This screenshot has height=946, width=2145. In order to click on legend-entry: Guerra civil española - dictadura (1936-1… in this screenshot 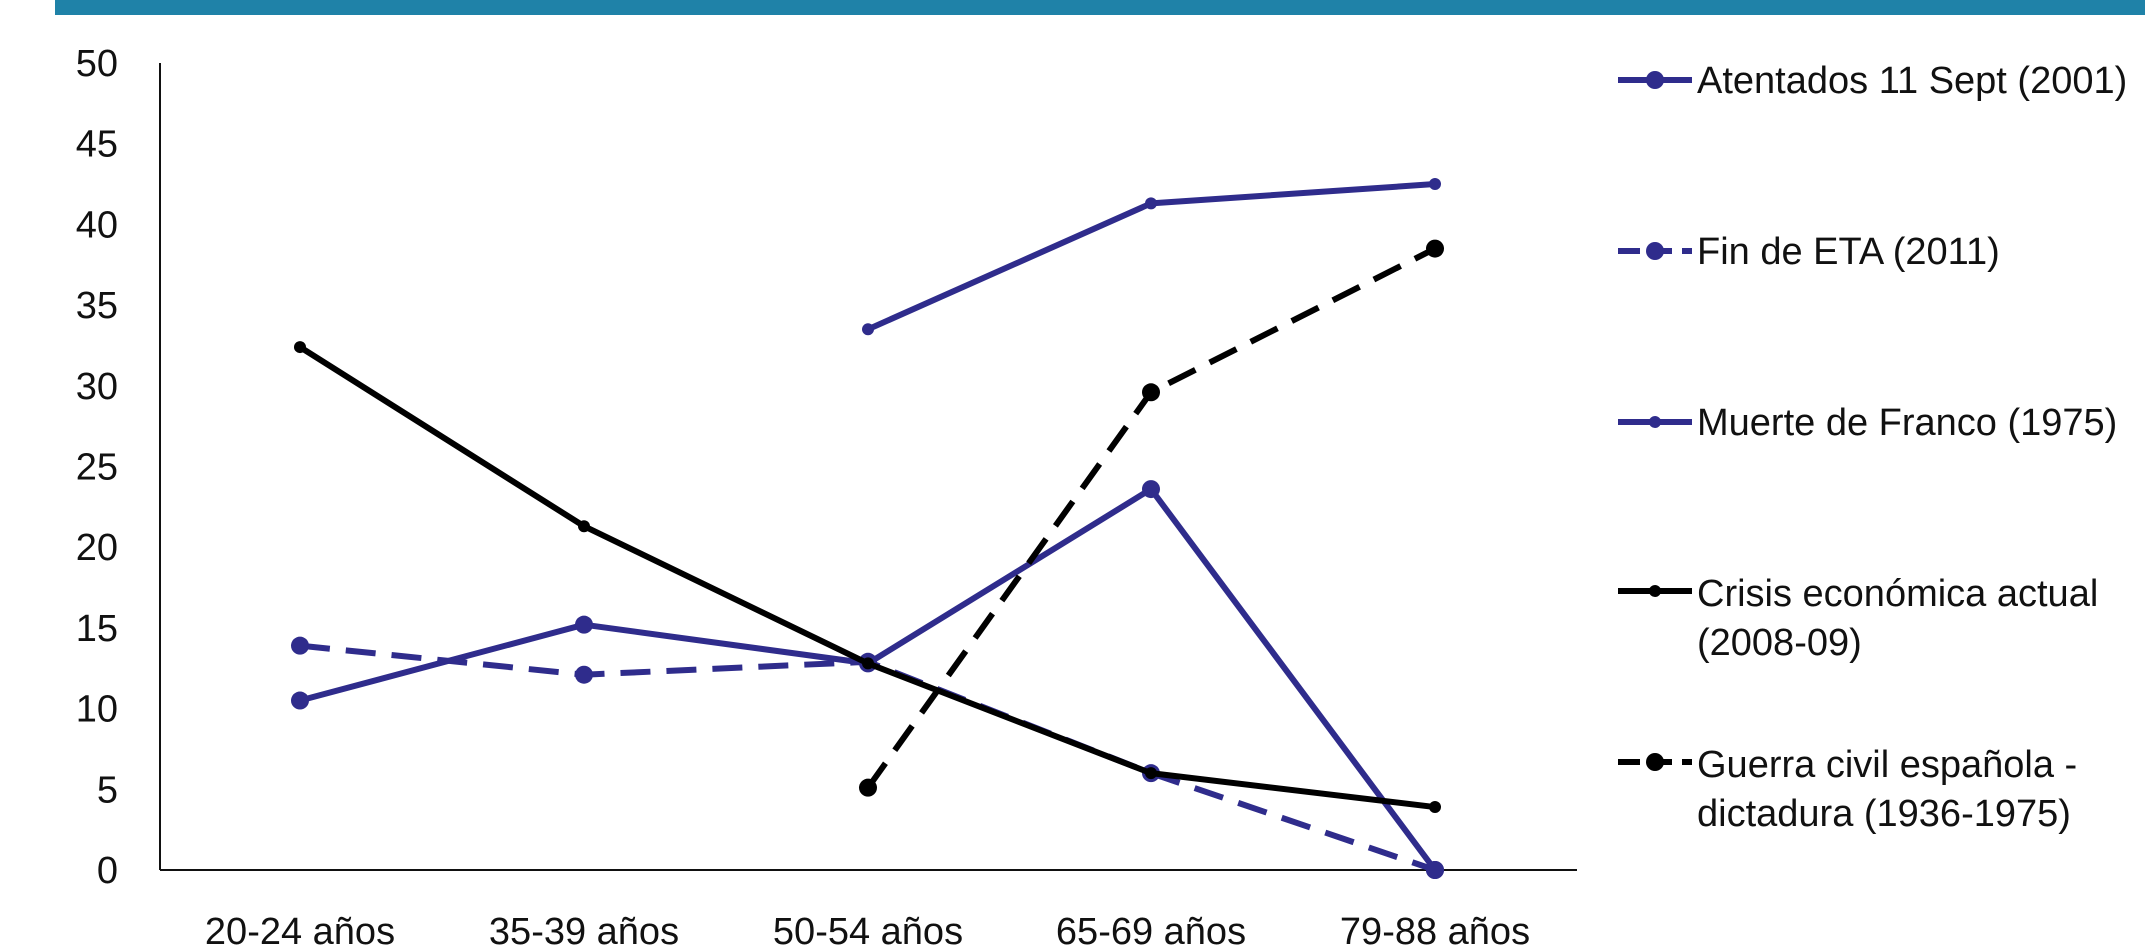, I will do `click(1847, 789)`.